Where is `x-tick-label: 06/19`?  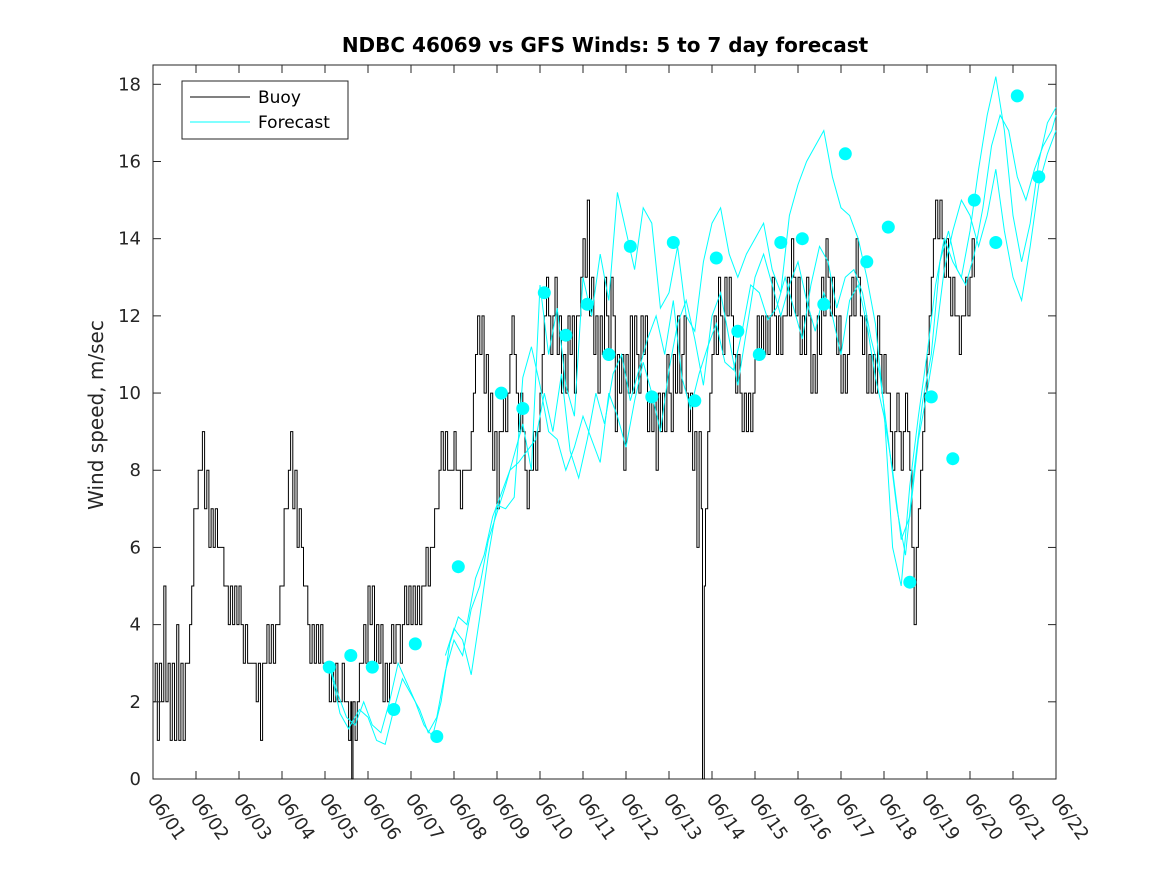 x-tick-label: 06/19 is located at coordinates (940, 817).